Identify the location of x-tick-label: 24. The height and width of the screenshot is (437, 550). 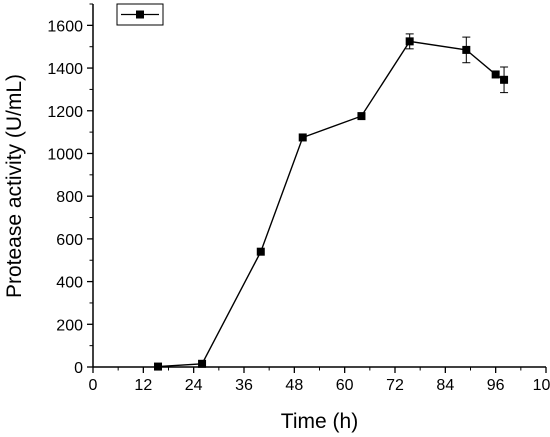
(194, 385).